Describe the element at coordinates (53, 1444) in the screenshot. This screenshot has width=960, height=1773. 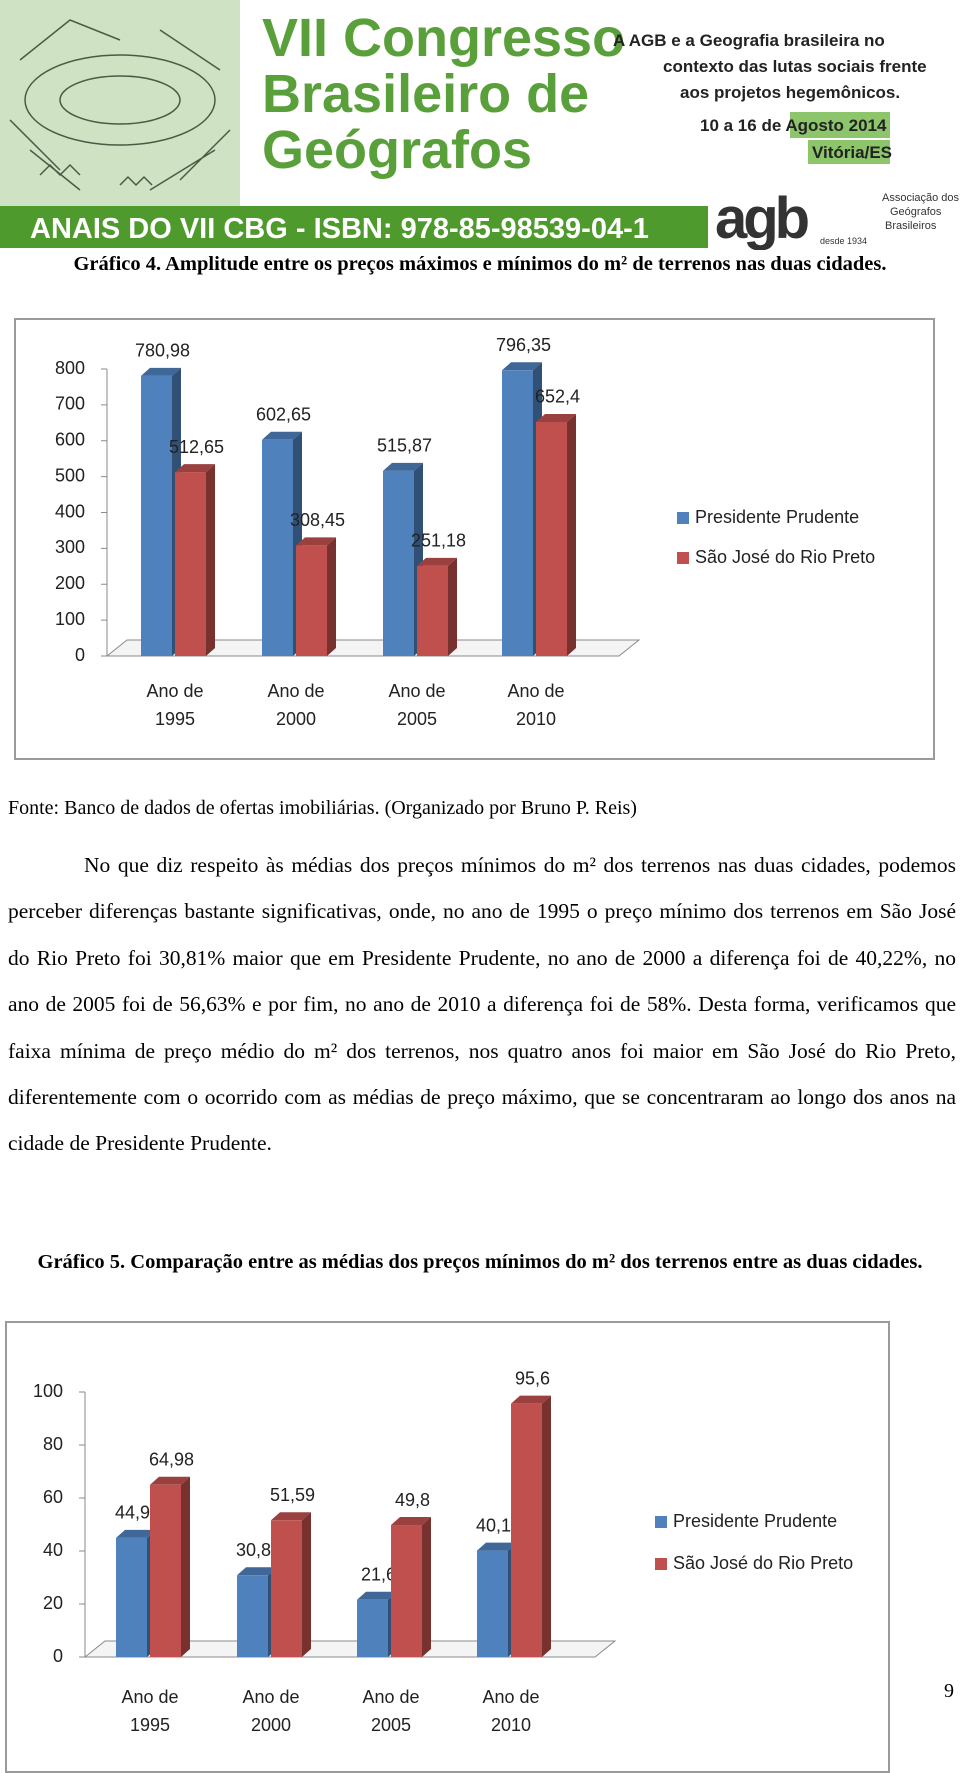
I see `y-tick-label: 80` at that location.